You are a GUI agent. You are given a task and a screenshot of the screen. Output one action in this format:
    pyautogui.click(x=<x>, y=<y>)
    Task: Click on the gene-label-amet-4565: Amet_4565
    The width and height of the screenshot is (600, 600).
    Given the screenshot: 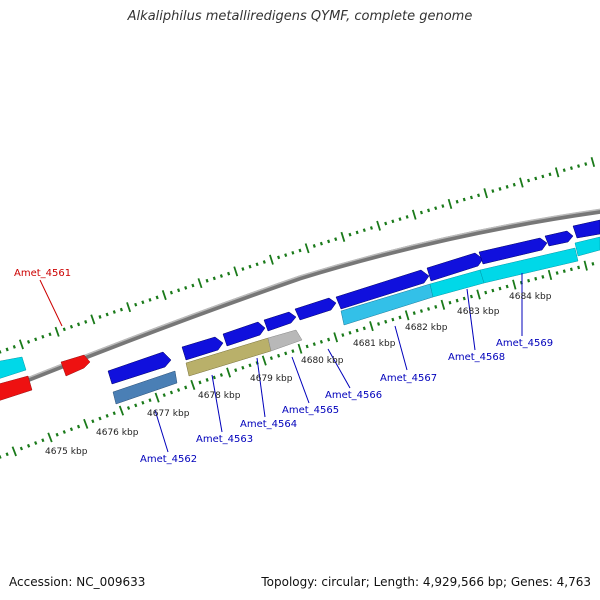 What is the action you would take?
    pyautogui.click(x=310, y=410)
    